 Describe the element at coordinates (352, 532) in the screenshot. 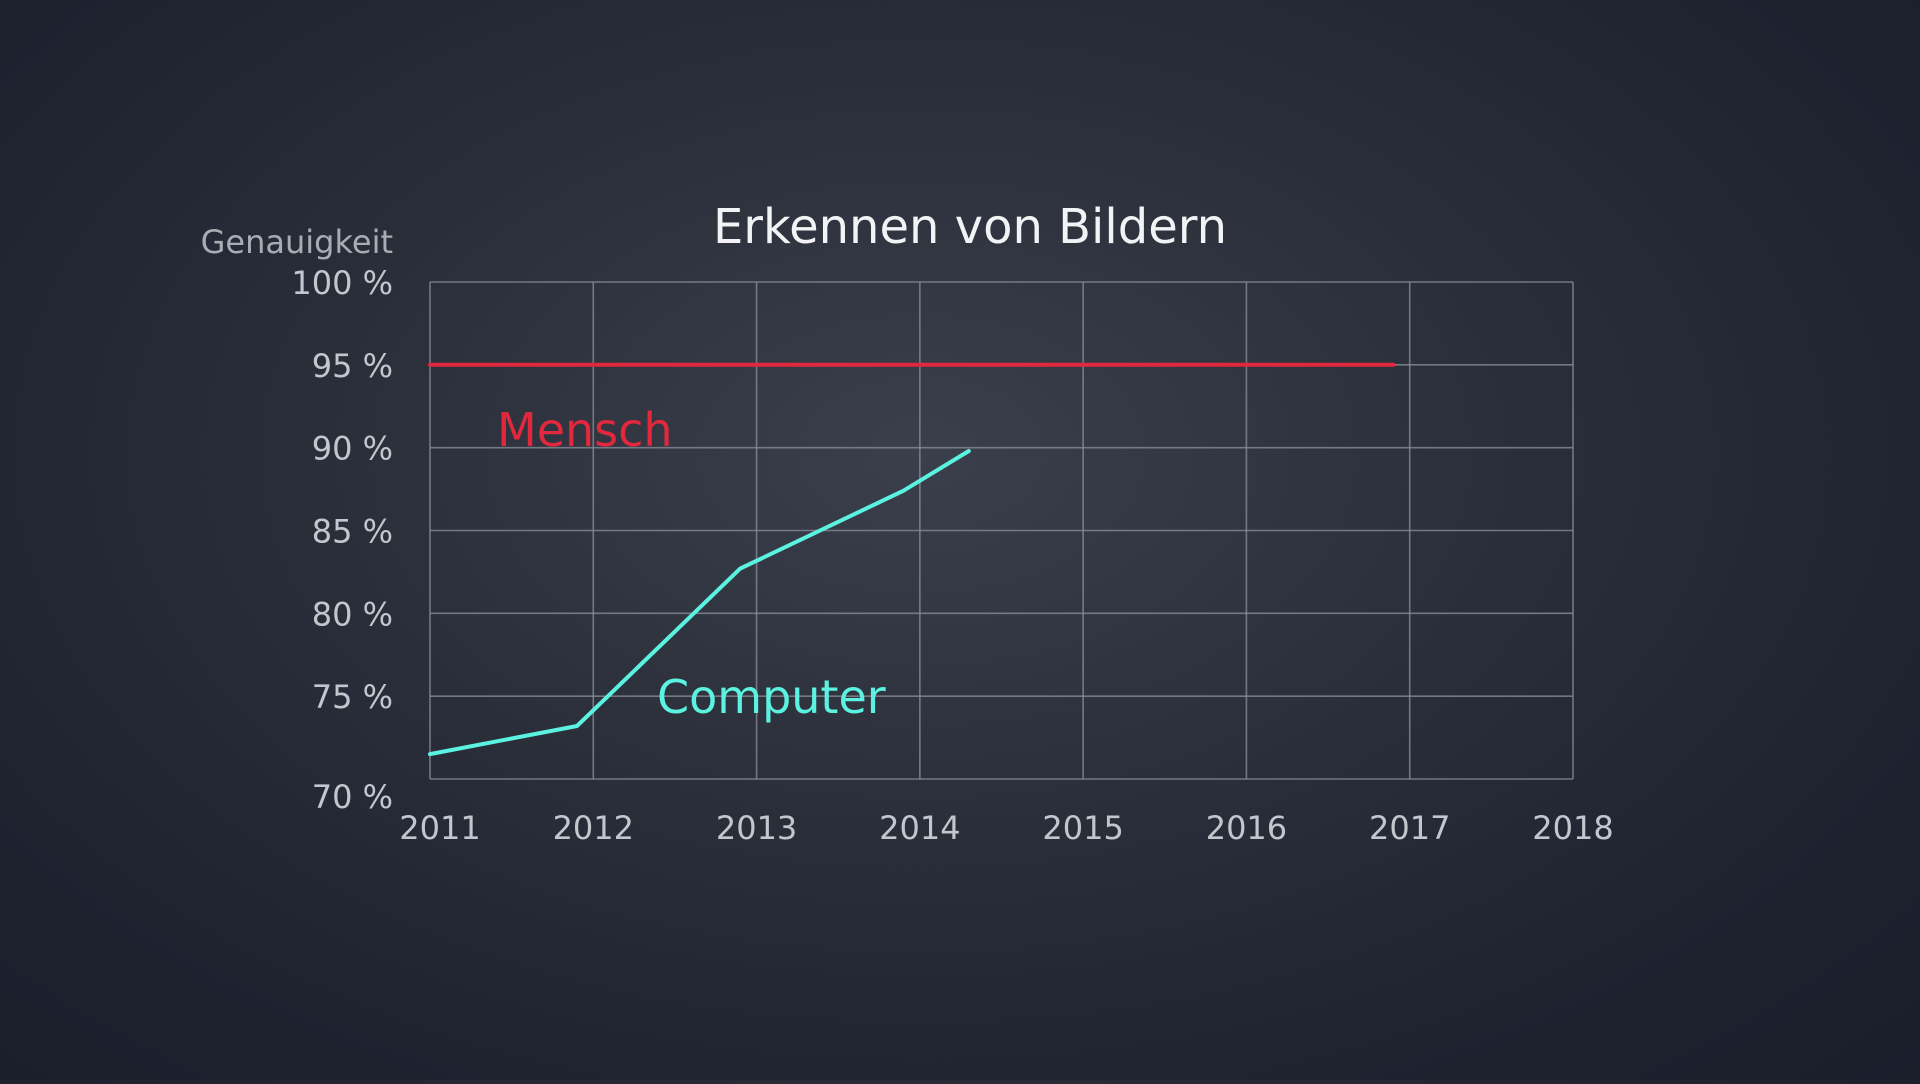

I see `y-tick-label: 85 %` at that location.